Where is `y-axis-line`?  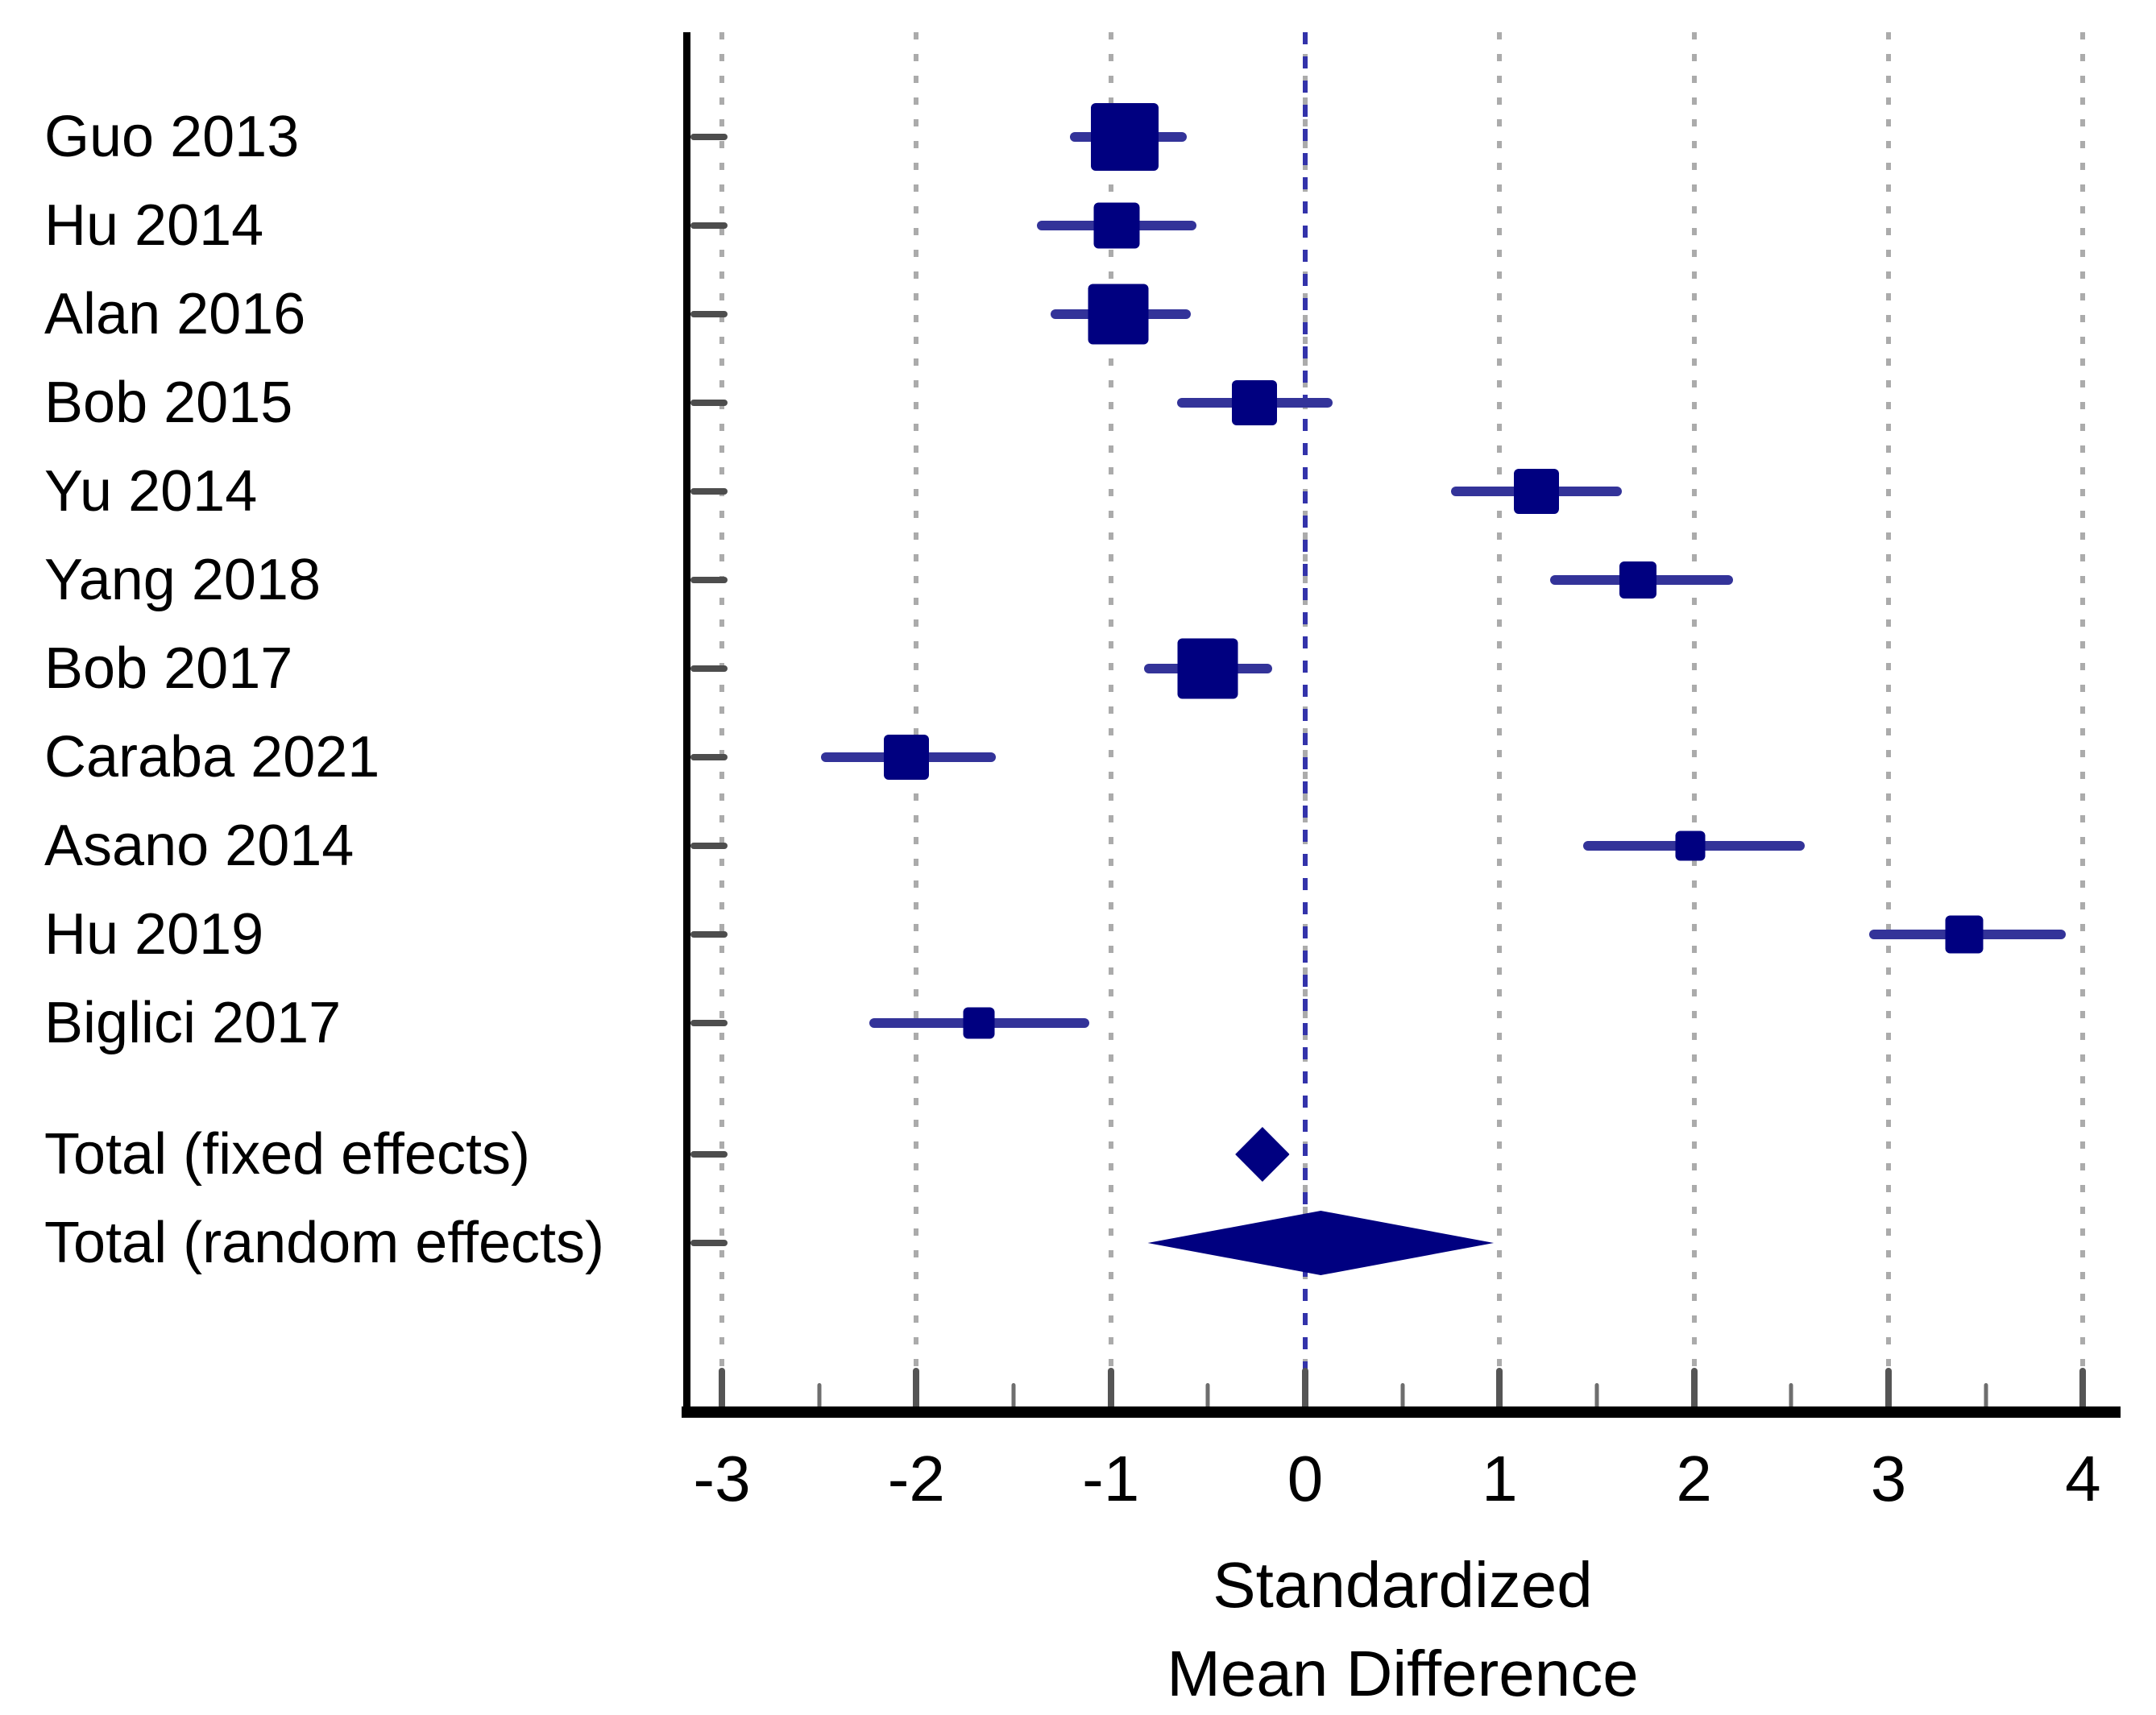
y-axis-line is located at coordinates (686, 723).